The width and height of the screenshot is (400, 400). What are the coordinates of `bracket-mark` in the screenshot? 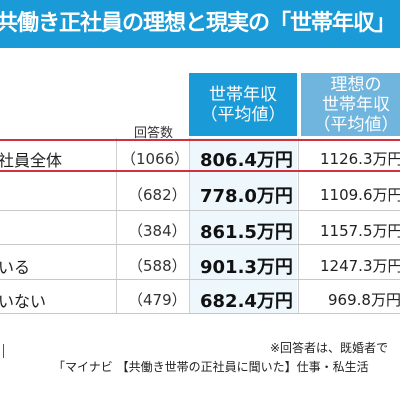 It's located at (2, 351).